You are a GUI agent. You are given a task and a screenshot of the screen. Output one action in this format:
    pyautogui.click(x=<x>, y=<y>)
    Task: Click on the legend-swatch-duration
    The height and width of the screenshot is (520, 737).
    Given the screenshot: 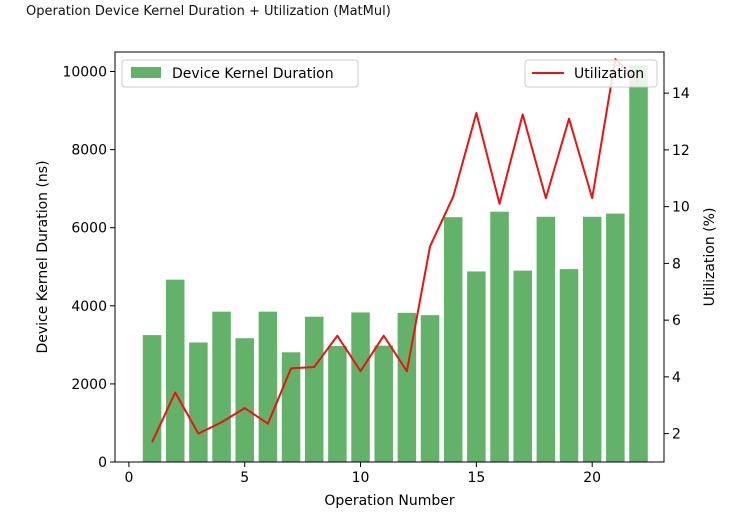 What is the action you would take?
    pyautogui.click(x=146, y=72)
    